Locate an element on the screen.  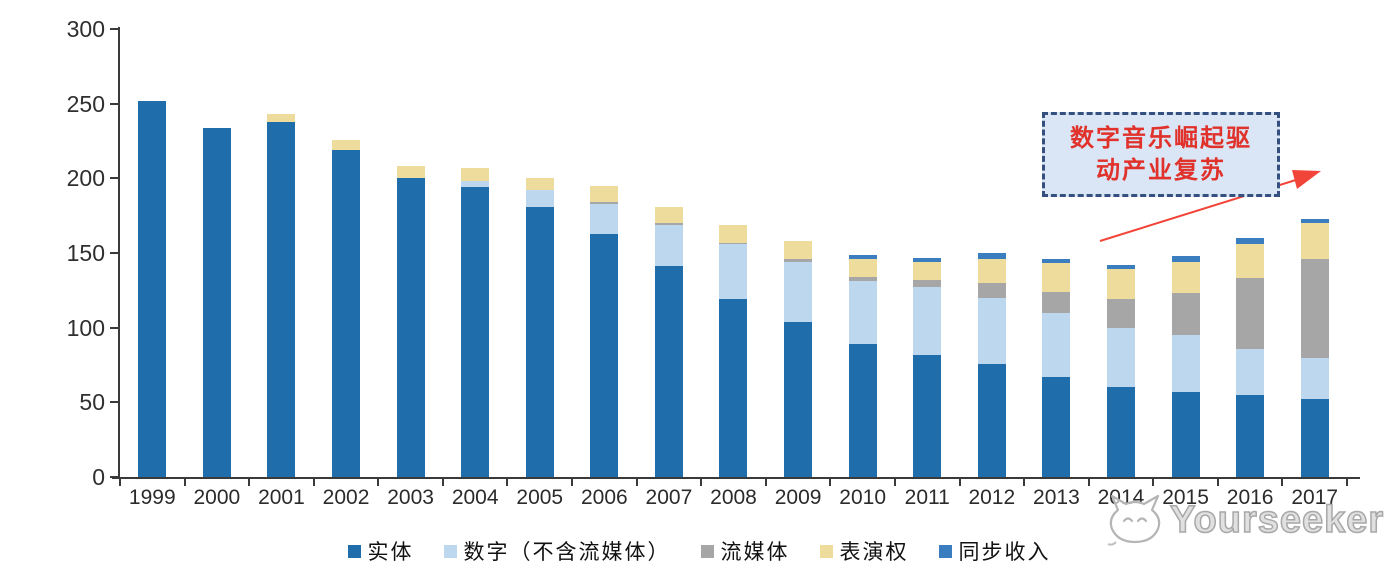
bar-segment-2004-数字（不含流媒体） is located at coordinates (475, 184).